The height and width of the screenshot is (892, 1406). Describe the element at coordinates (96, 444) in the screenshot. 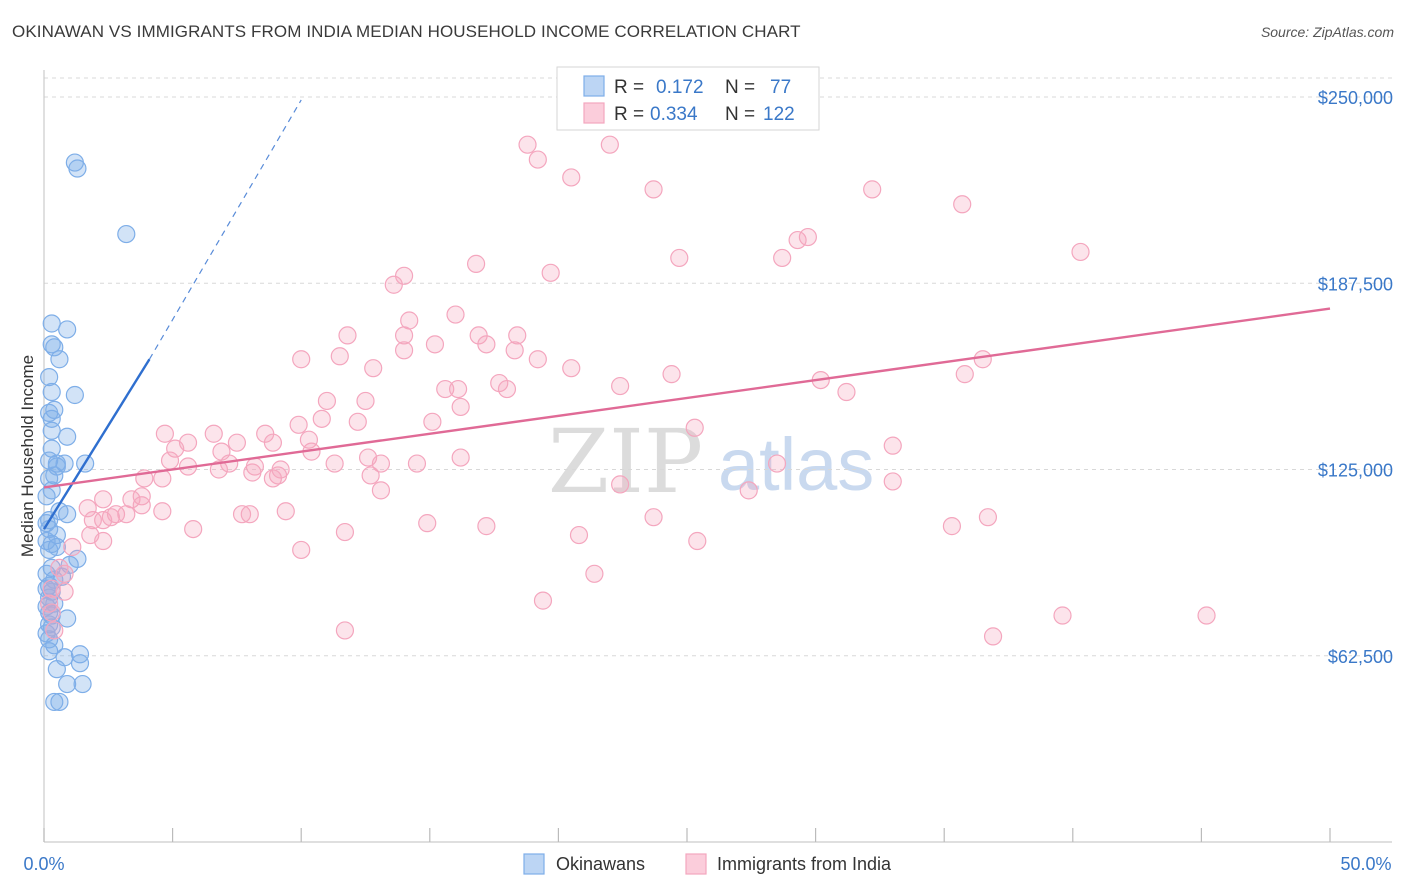

I see `trend-line-okinawans` at that location.